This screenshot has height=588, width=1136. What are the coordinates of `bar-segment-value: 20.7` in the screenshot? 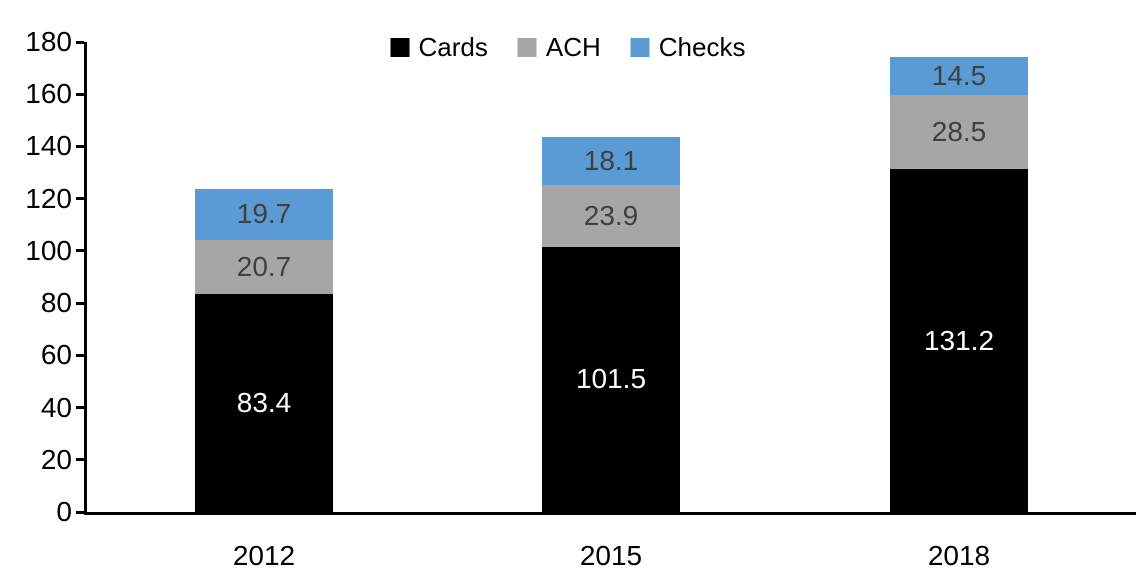 It's located at (264, 267).